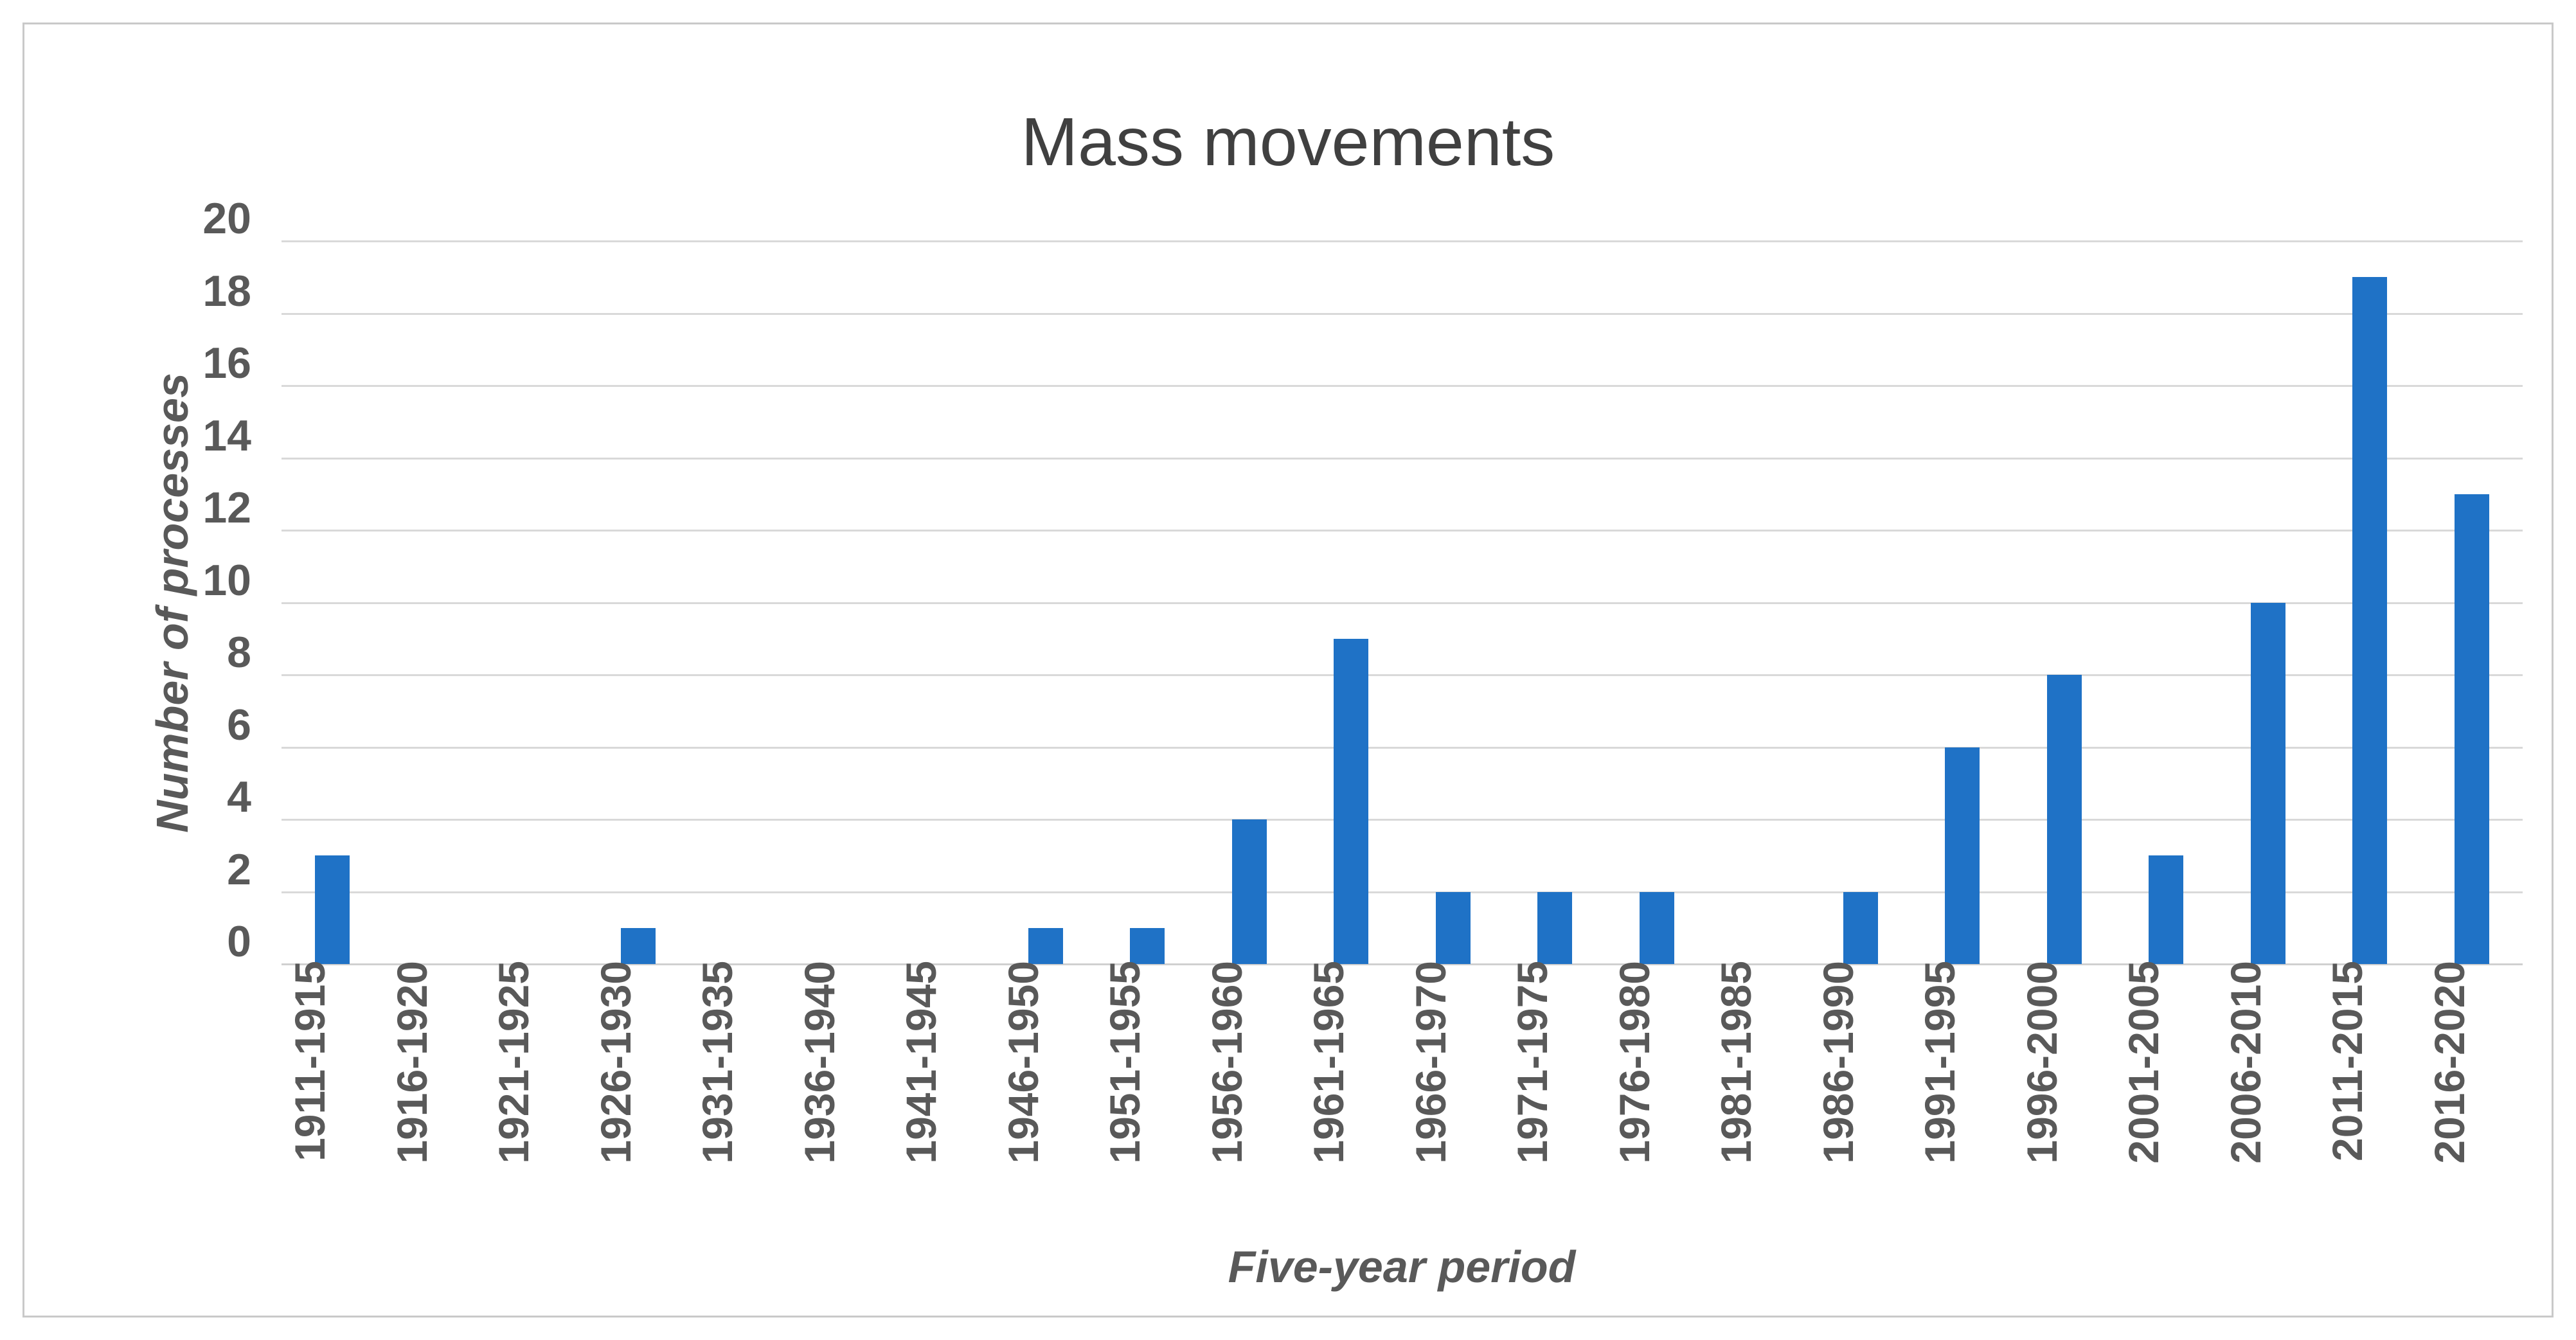 This screenshot has width=2576, height=1340. I want to click on x-tick-label: 1936-1940, so click(819, 1062).